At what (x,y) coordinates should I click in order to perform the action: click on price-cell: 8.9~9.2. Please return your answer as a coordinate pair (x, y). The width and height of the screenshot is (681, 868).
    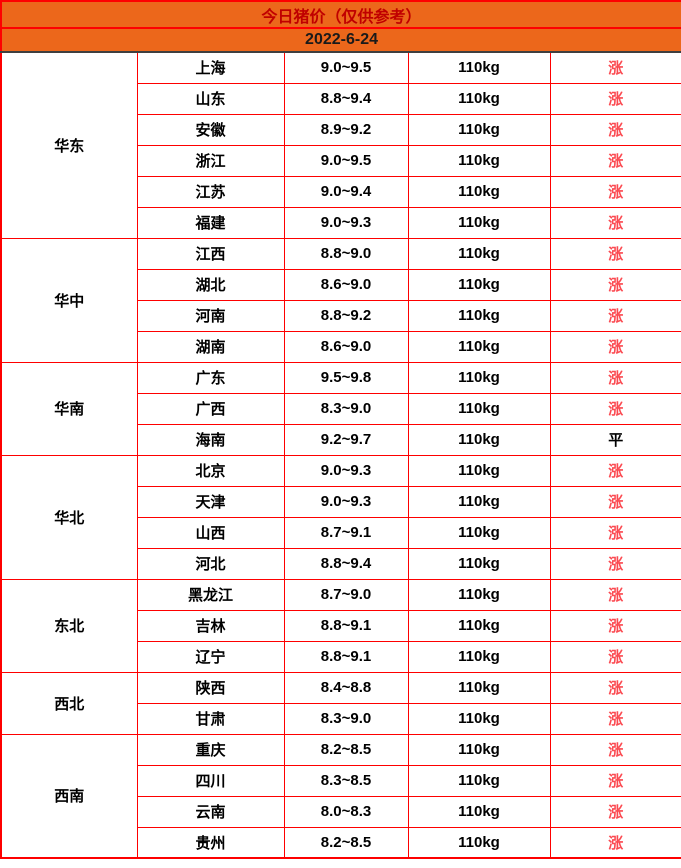
    Looking at the image, I should click on (346, 129).